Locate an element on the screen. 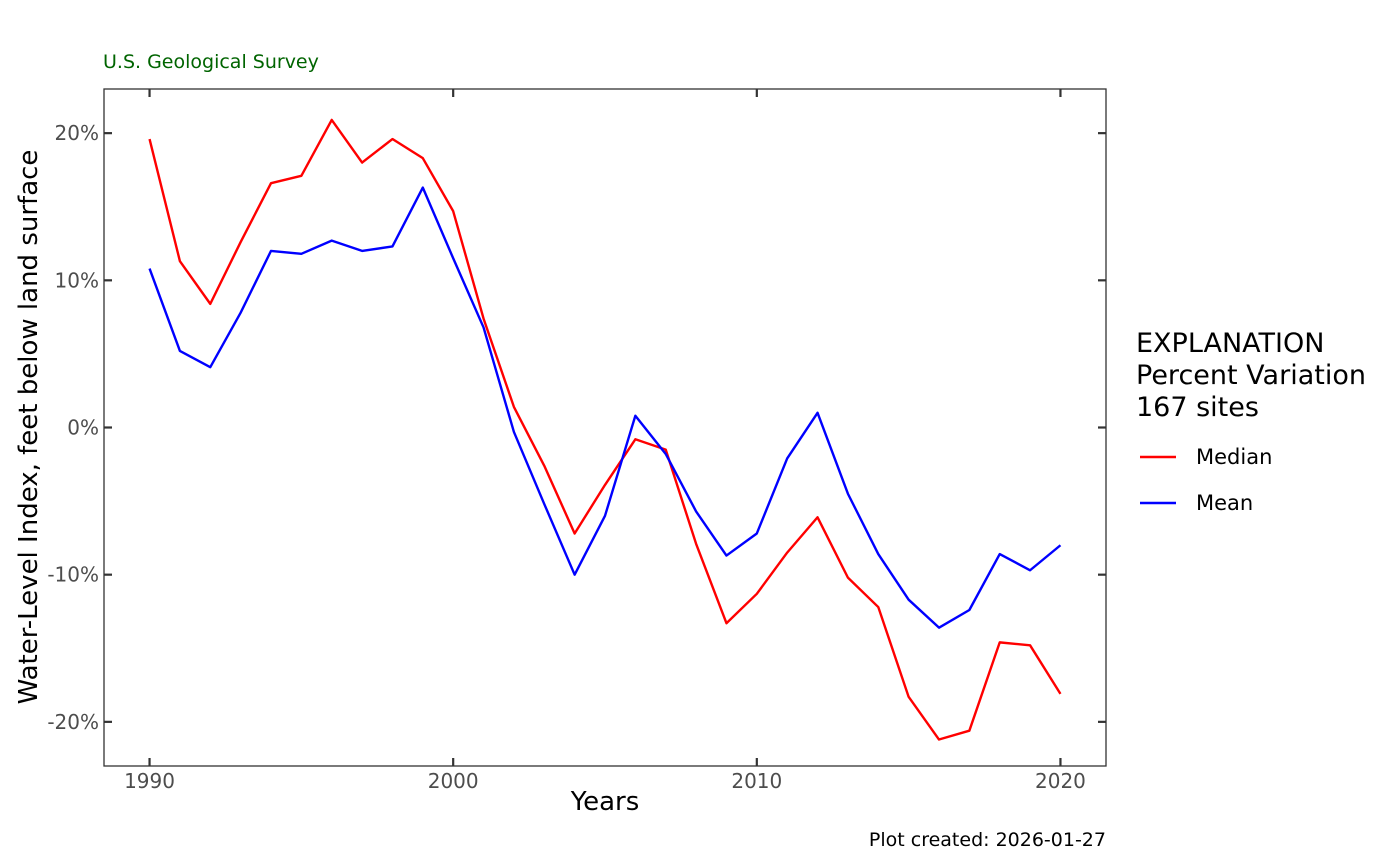  x-axis-title: Years is located at coordinates (605, 802).